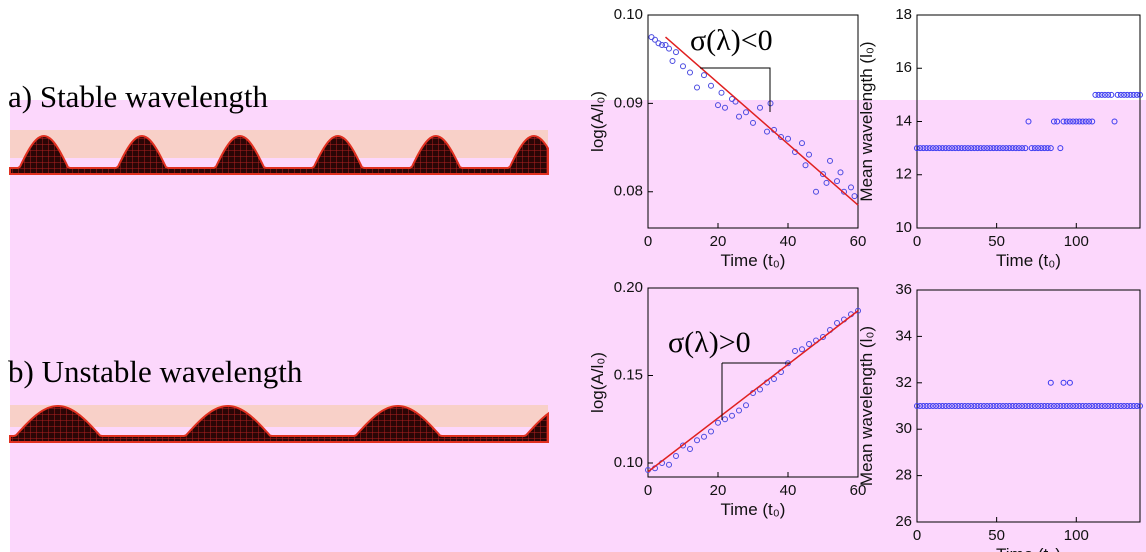 The width and height of the screenshot is (1146, 552). I want to click on y-tick-label: 10, so click(903, 227).